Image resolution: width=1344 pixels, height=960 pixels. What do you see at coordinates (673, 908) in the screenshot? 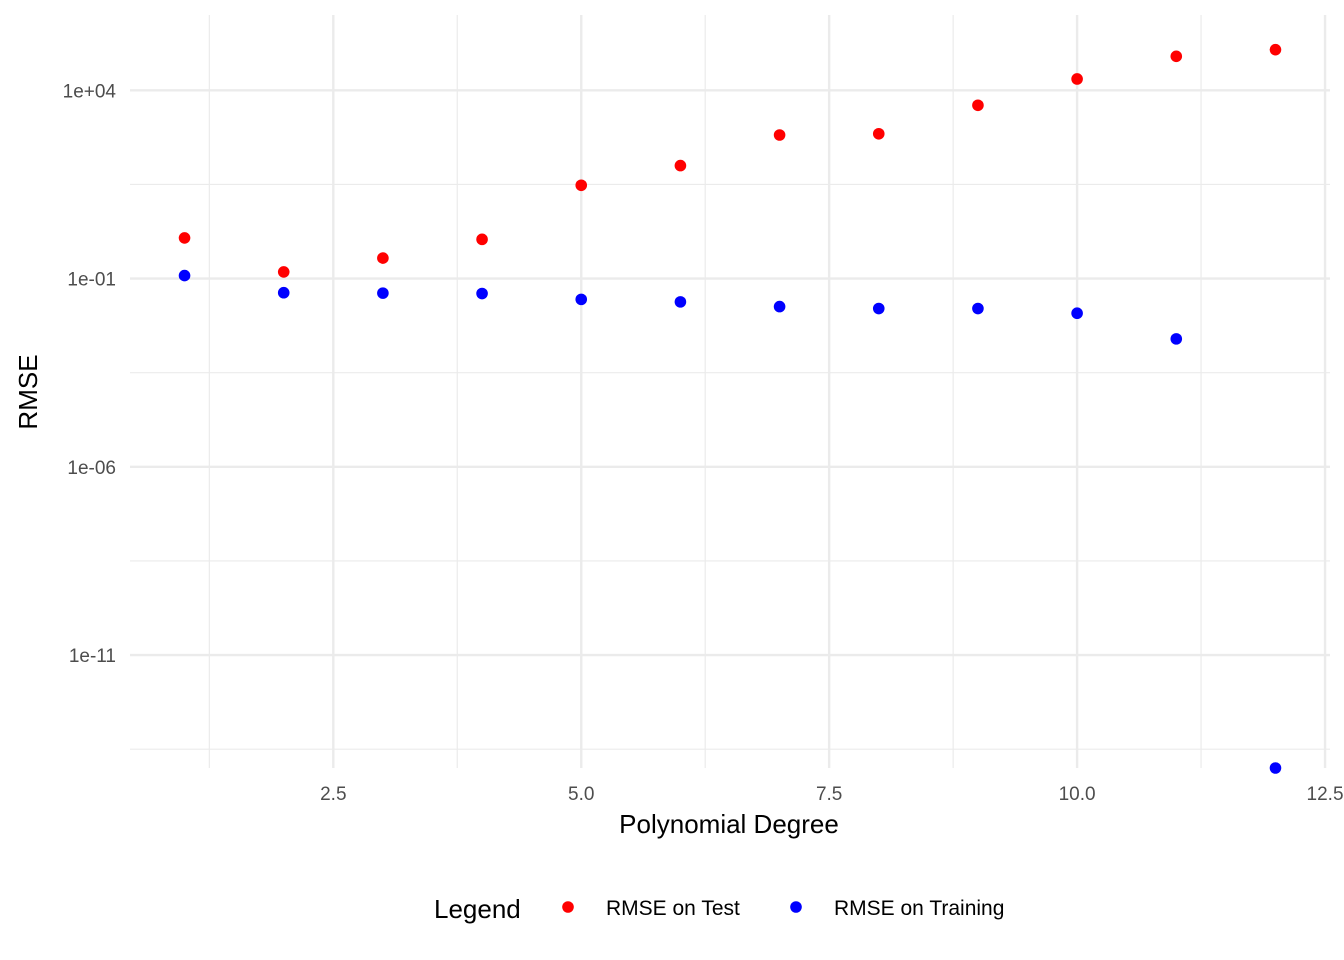
I see `legend-label-test: RMSE on Test` at bounding box center [673, 908].